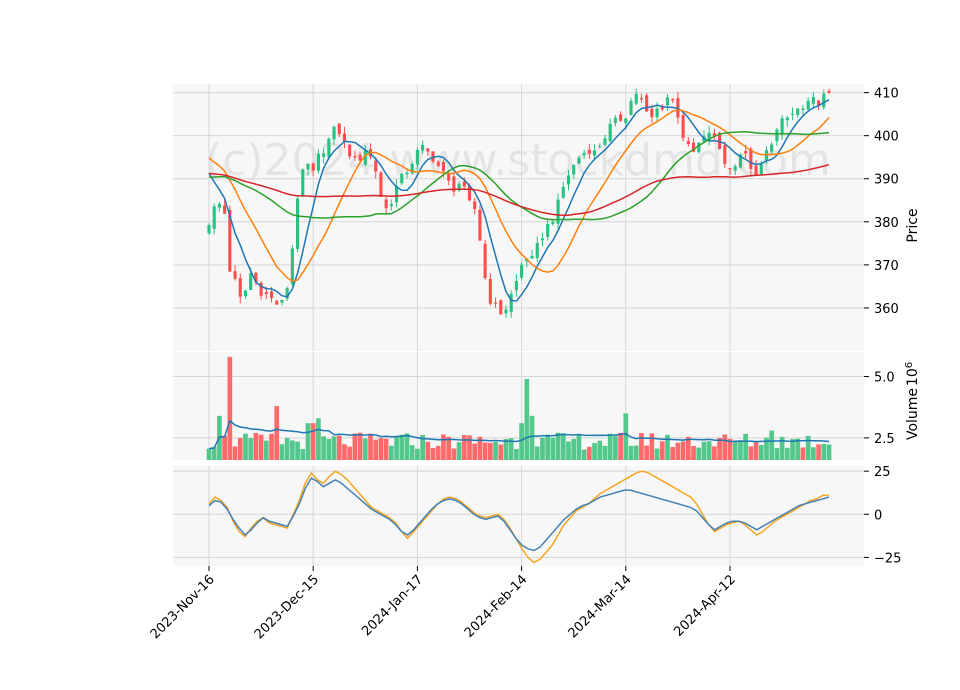 The image size is (960, 690). Describe the element at coordinates (886, 94) in the screenshot. I see `price-tick-label: 410` at that location.